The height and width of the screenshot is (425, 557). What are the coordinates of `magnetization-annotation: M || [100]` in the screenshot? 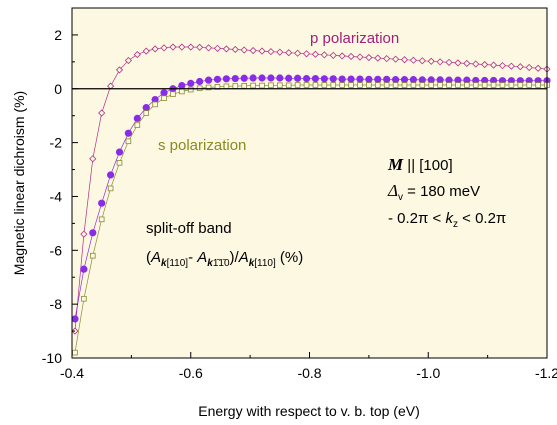 It's located at (420, 164).